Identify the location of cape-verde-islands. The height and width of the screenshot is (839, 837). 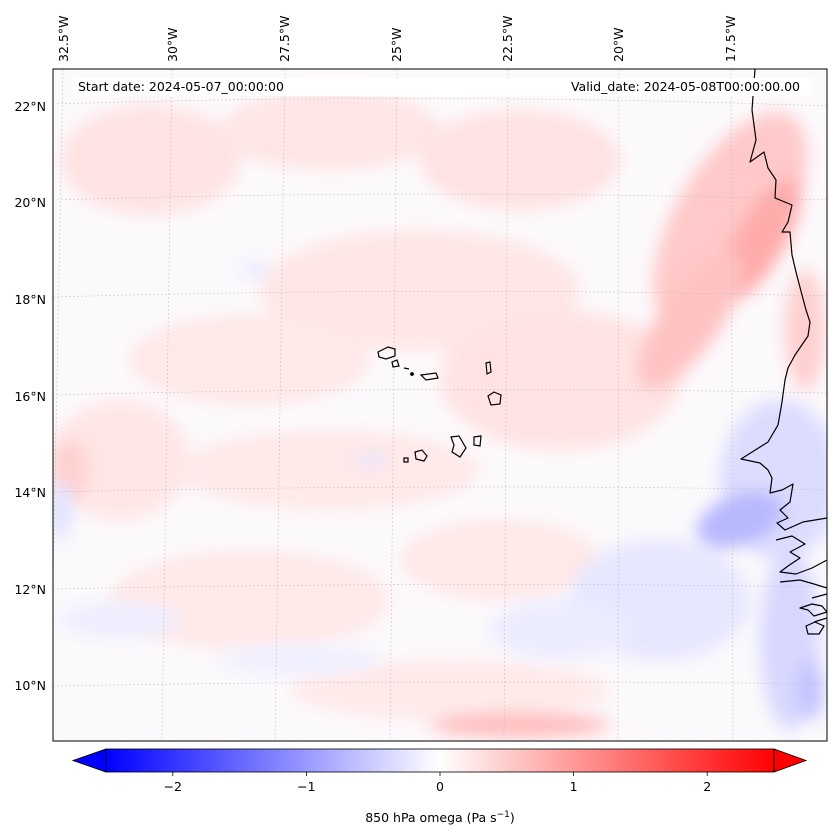
(439, 404).